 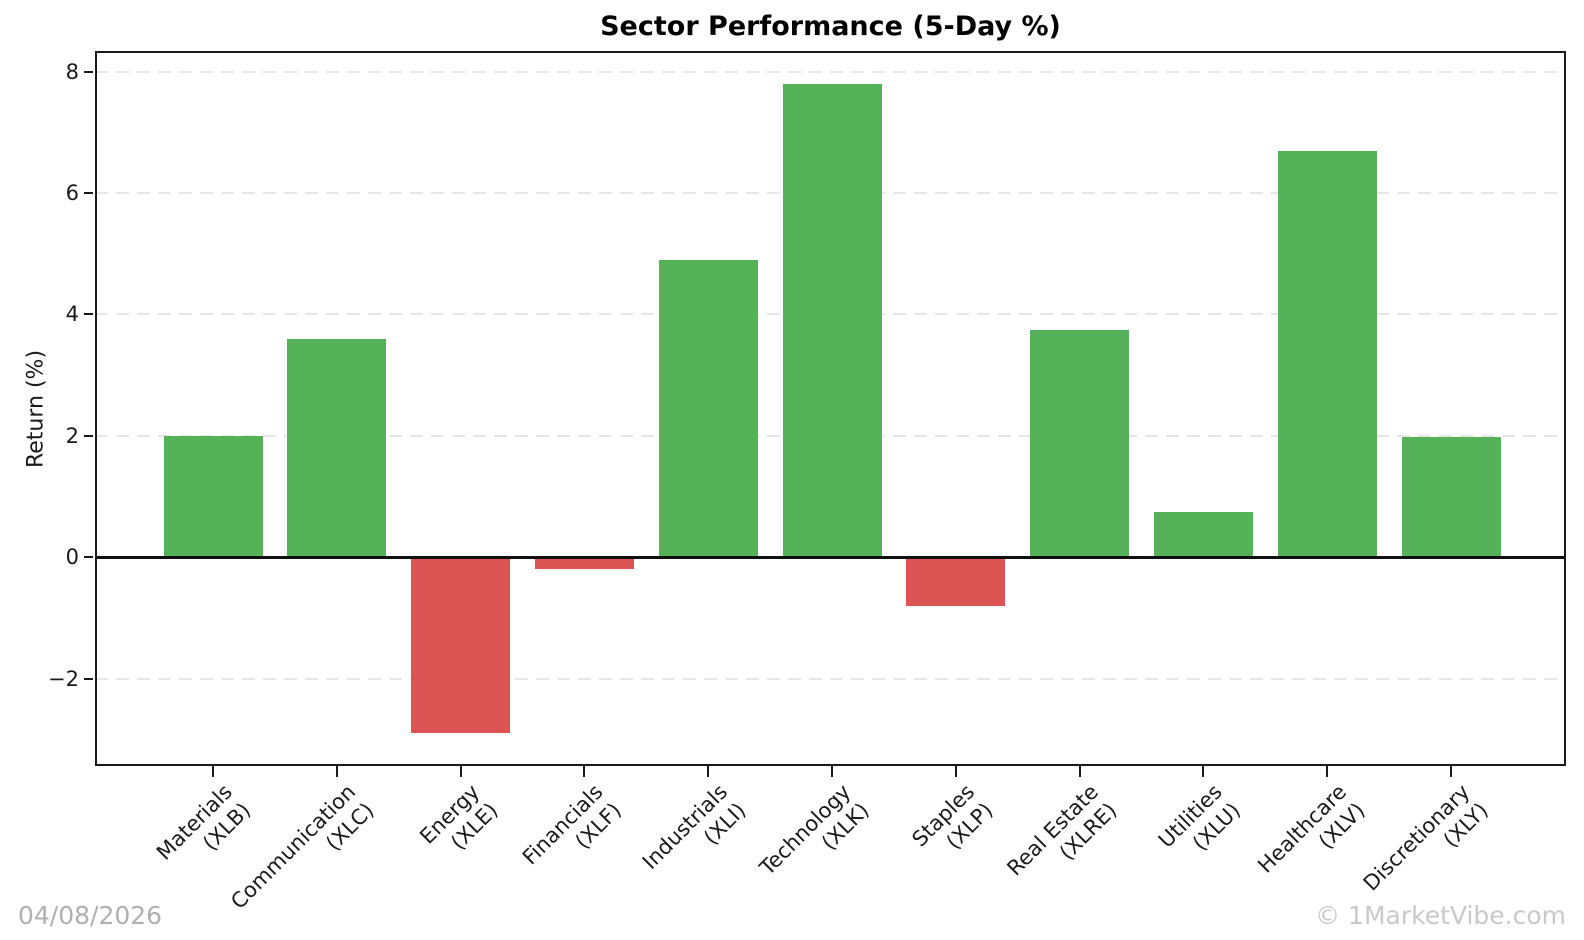 I want to click on x-tick-label-text: Financials (XLF), so click(x=572, y=824).